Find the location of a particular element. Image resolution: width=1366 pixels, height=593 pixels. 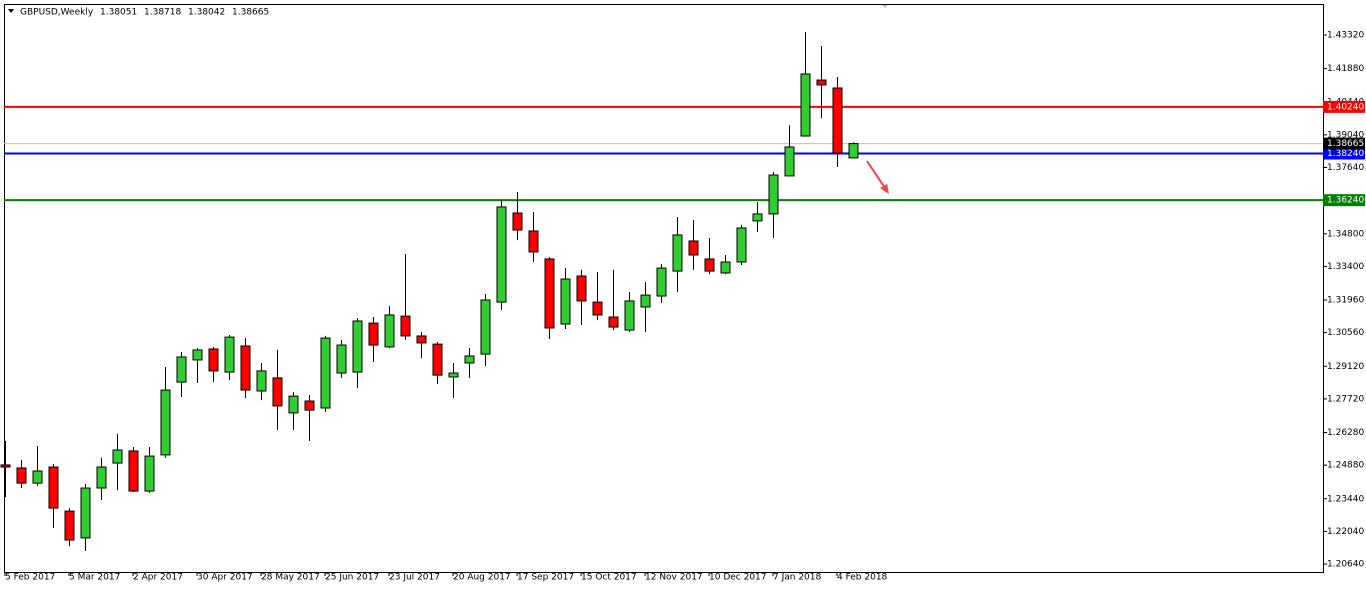

label-group: 1.40240 1.38240 1.36240 1.38665 is located at coordinates (1344, 153).